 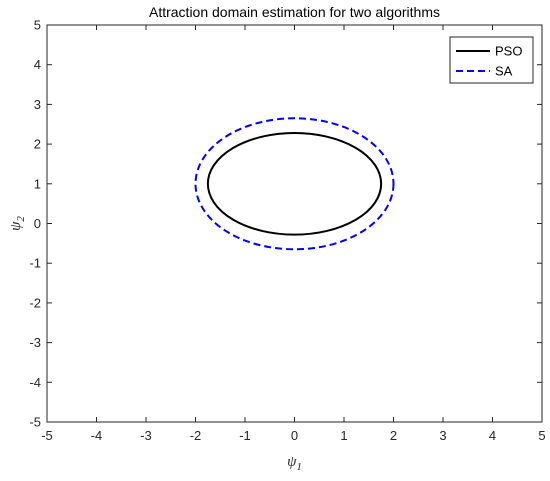 I want to click on y-axis-label-base: ψ, so click(x=16, y=226).